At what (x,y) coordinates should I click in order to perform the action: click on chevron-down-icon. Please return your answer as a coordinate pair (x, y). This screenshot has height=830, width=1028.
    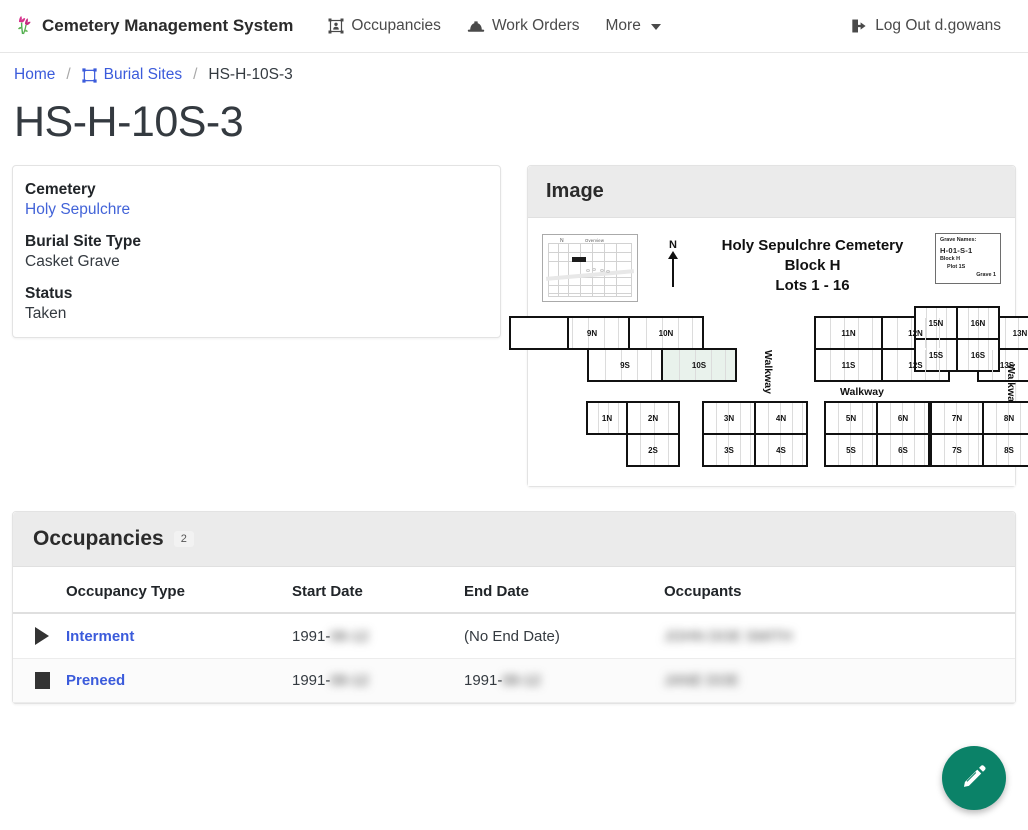
    Looking at the image, I should click on (655, 27).